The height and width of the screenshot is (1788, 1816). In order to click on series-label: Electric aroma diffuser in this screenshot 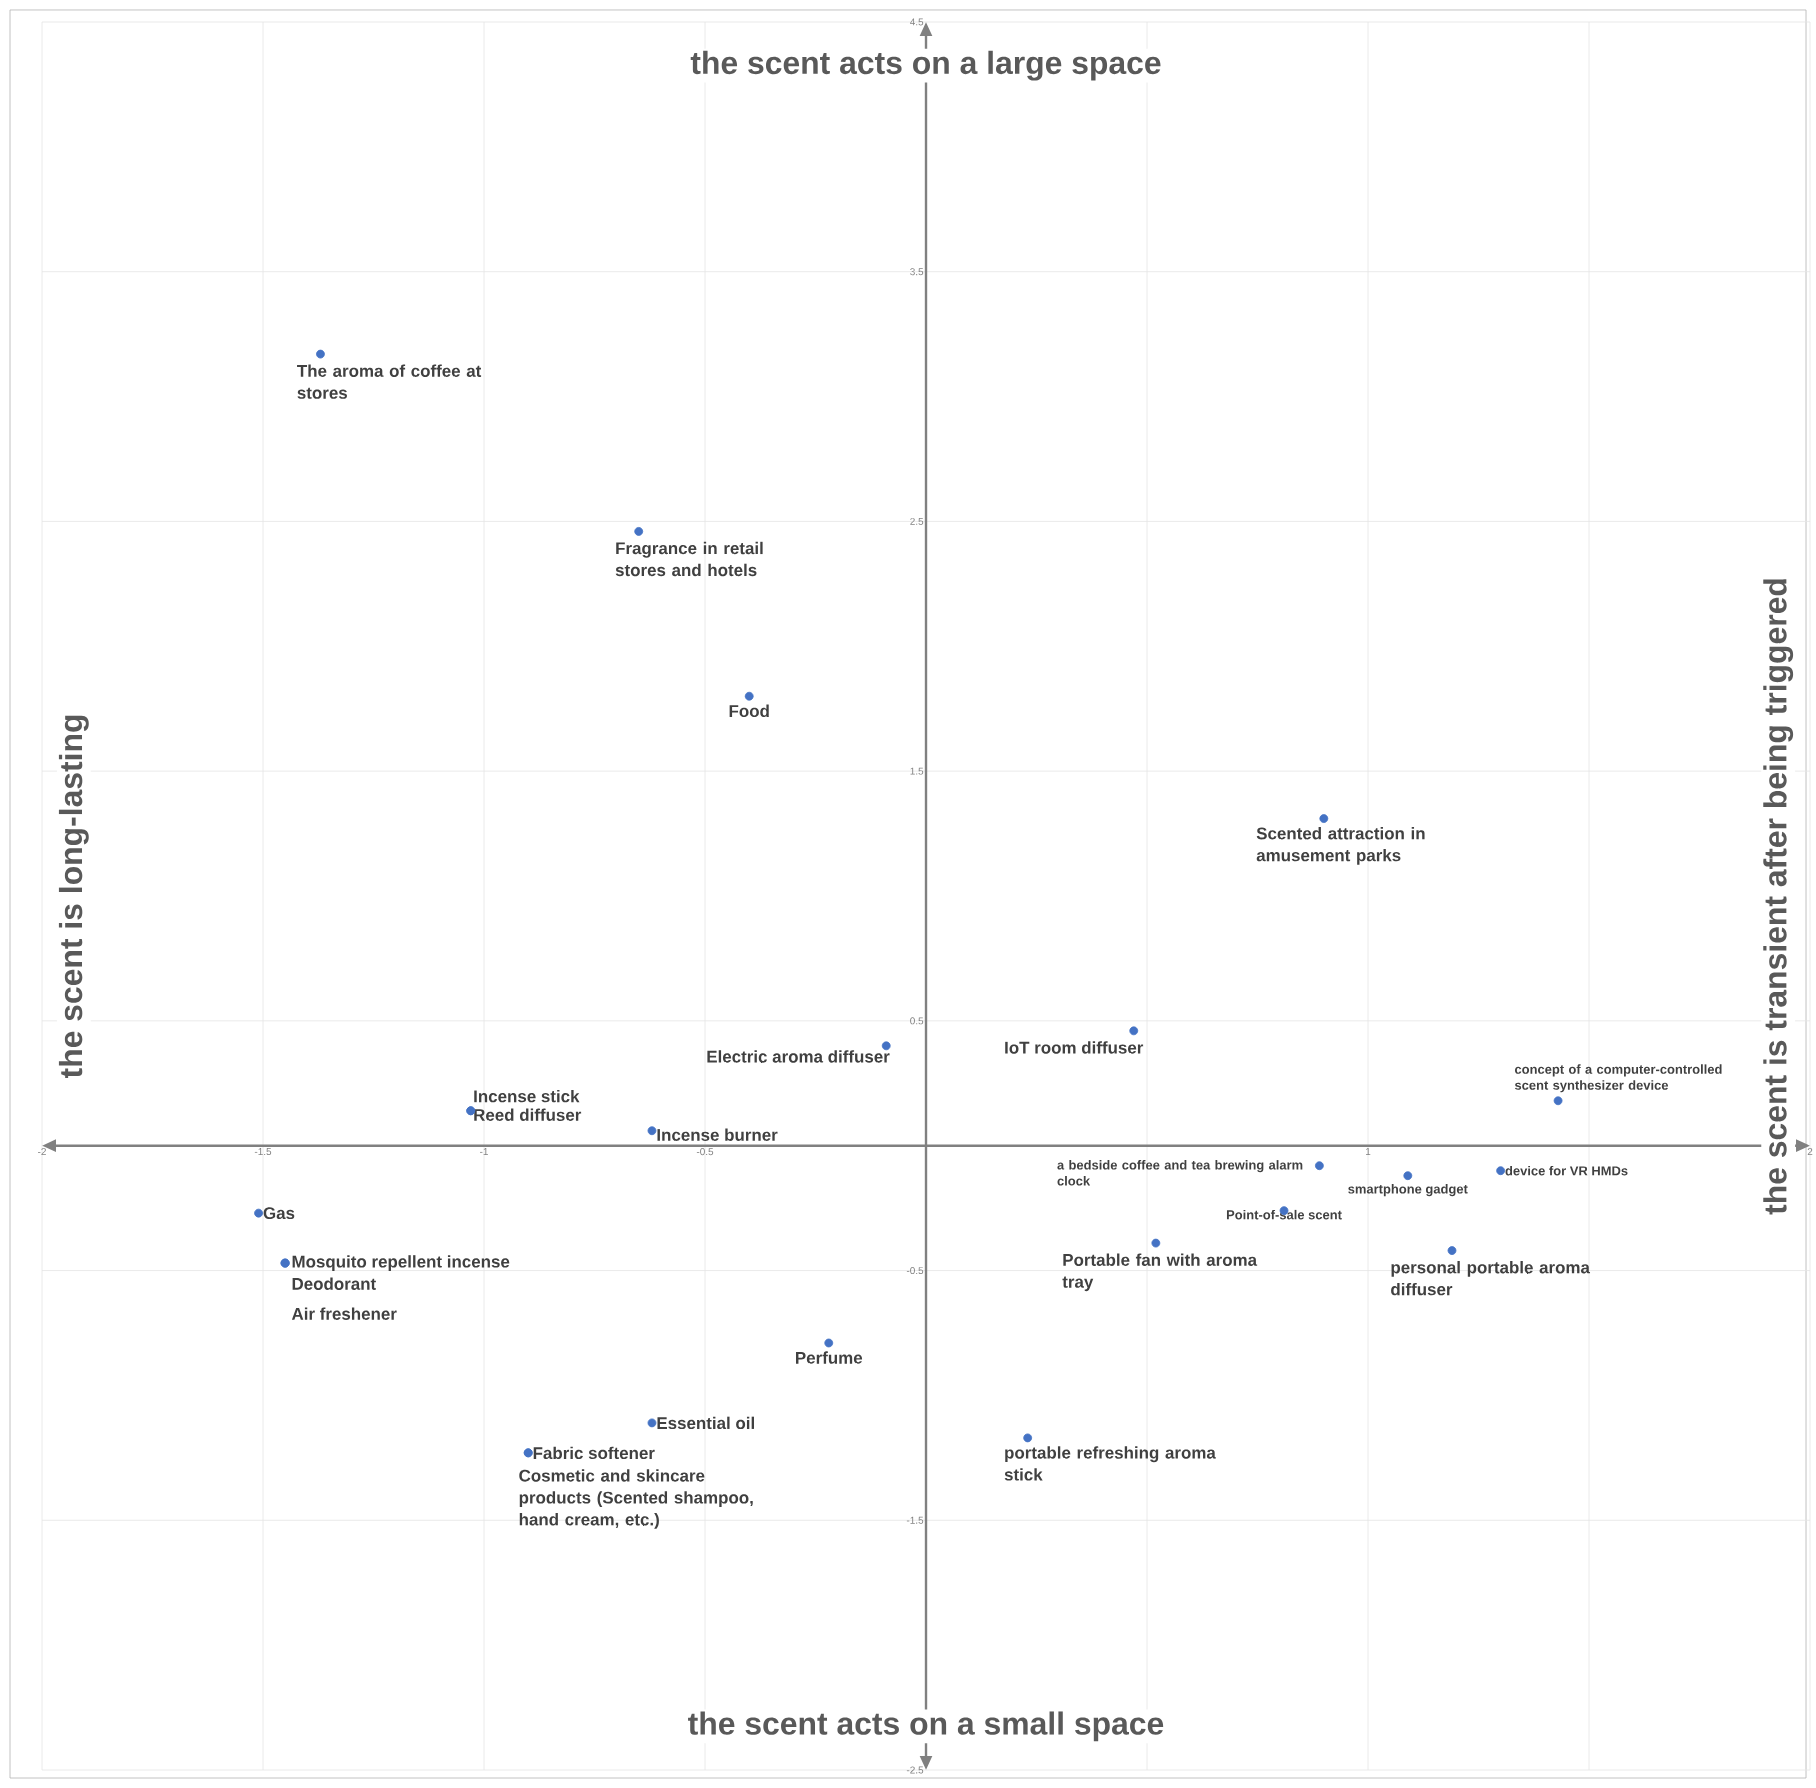, I will do `click(798, 1056)`.